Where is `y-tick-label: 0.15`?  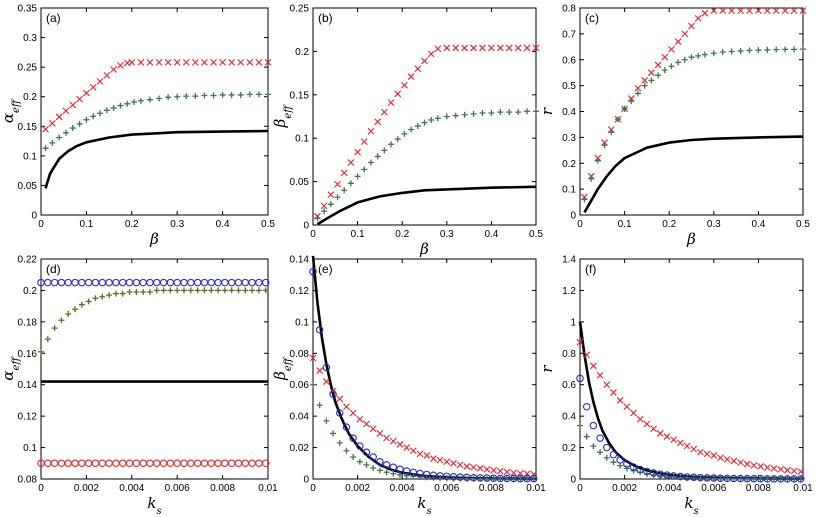
y-tick-label: 0.15 is located at coordinates (300, 95).